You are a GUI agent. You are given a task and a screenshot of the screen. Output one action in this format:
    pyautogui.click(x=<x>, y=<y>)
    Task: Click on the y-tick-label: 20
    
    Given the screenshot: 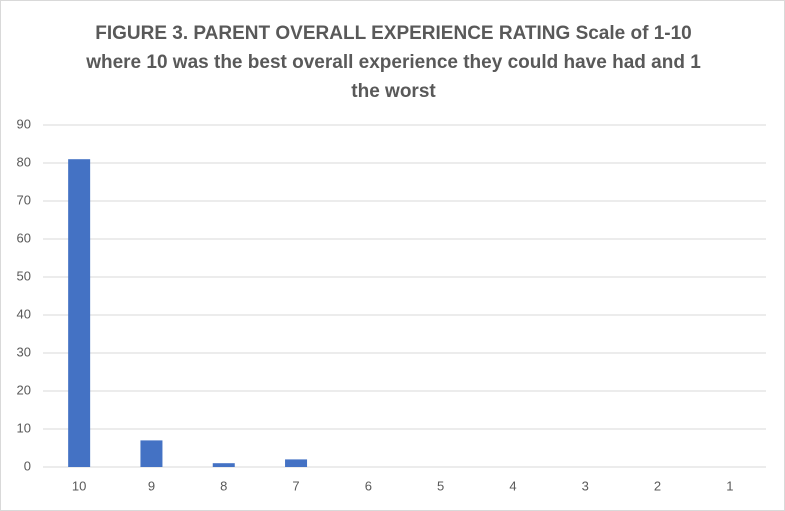 What is the action you would take?
    pyautogui.click(x=24, y=389)
    